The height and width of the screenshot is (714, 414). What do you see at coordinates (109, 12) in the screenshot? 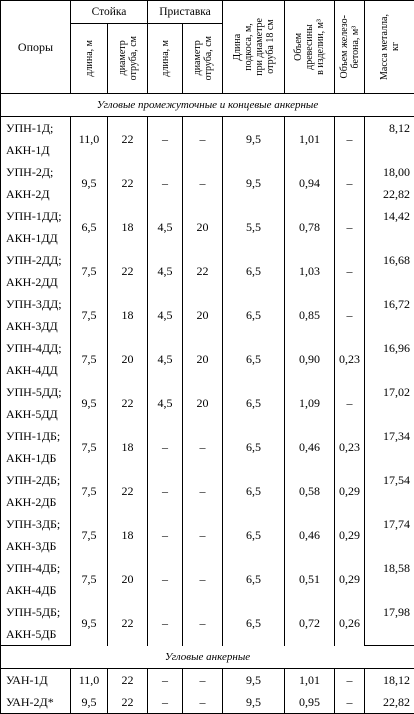
I see `header-stoika: Стойка` at bounding box center [109, 12].